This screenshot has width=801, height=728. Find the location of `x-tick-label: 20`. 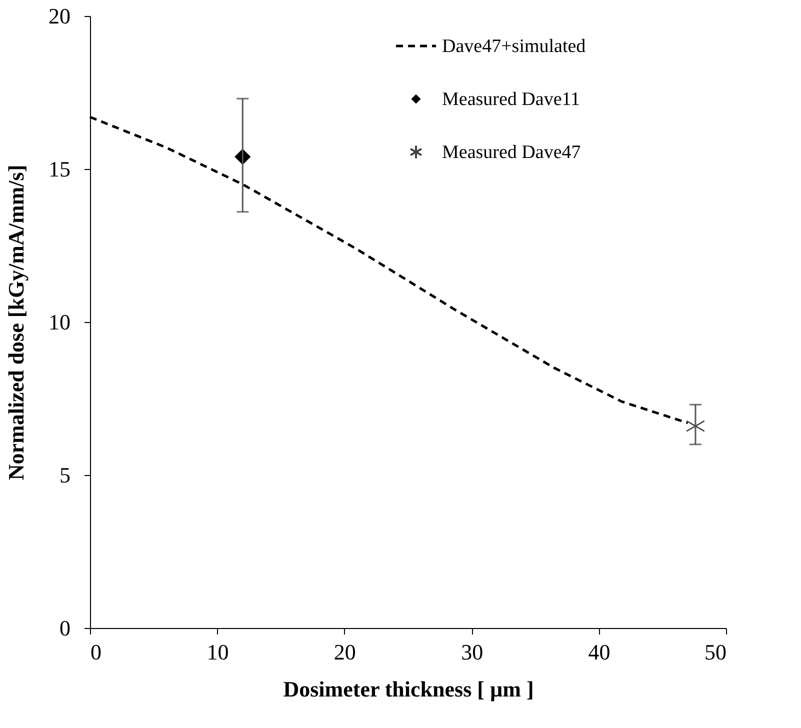

x-tick-label: 20 is located at coordinates (345, 652).